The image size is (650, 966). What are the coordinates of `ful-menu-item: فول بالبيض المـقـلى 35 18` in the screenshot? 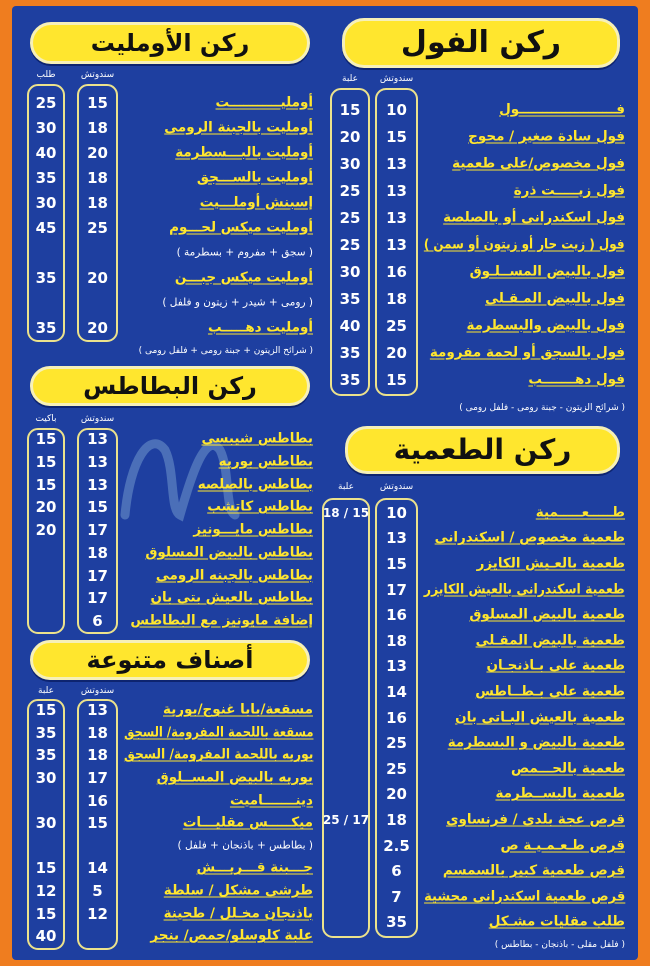 It's located at (477, 298).